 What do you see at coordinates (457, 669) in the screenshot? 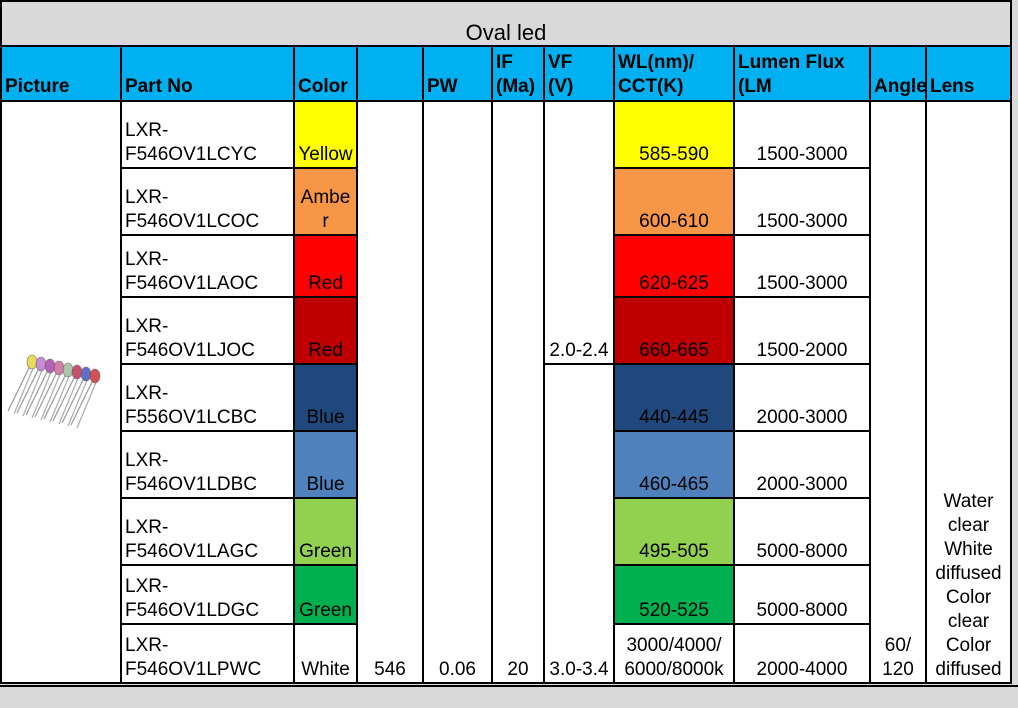
I see `pw-cell-text: 0.06` at bounding box center [457, 669].